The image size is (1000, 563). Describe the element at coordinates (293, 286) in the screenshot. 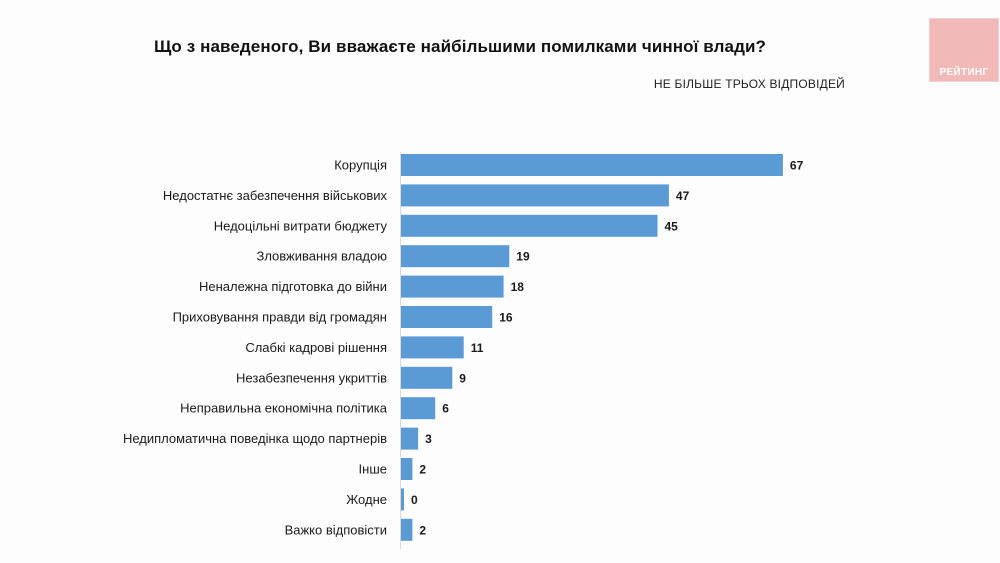

I see `category-label: Неналежна підготовка до війни` at that location.